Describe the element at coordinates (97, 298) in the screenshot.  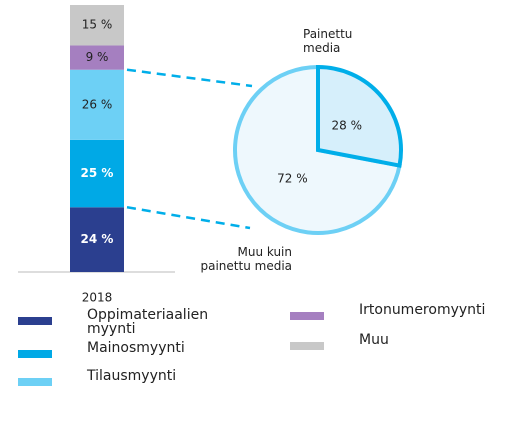
I see `x-tick-label: 2018` at that location.